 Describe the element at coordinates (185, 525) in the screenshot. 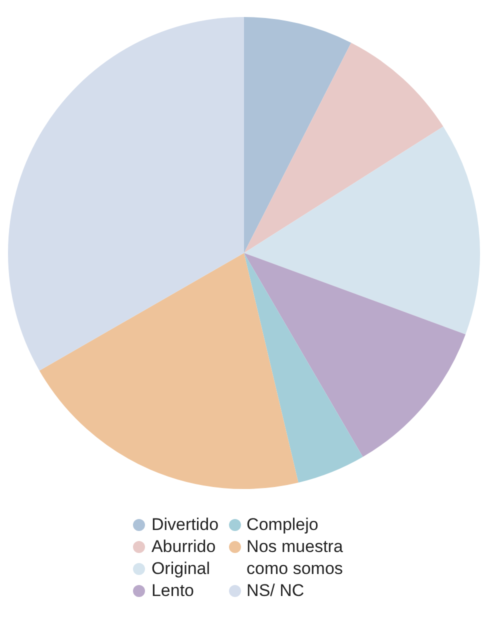

I see `legend-label: Divertido` at that location.